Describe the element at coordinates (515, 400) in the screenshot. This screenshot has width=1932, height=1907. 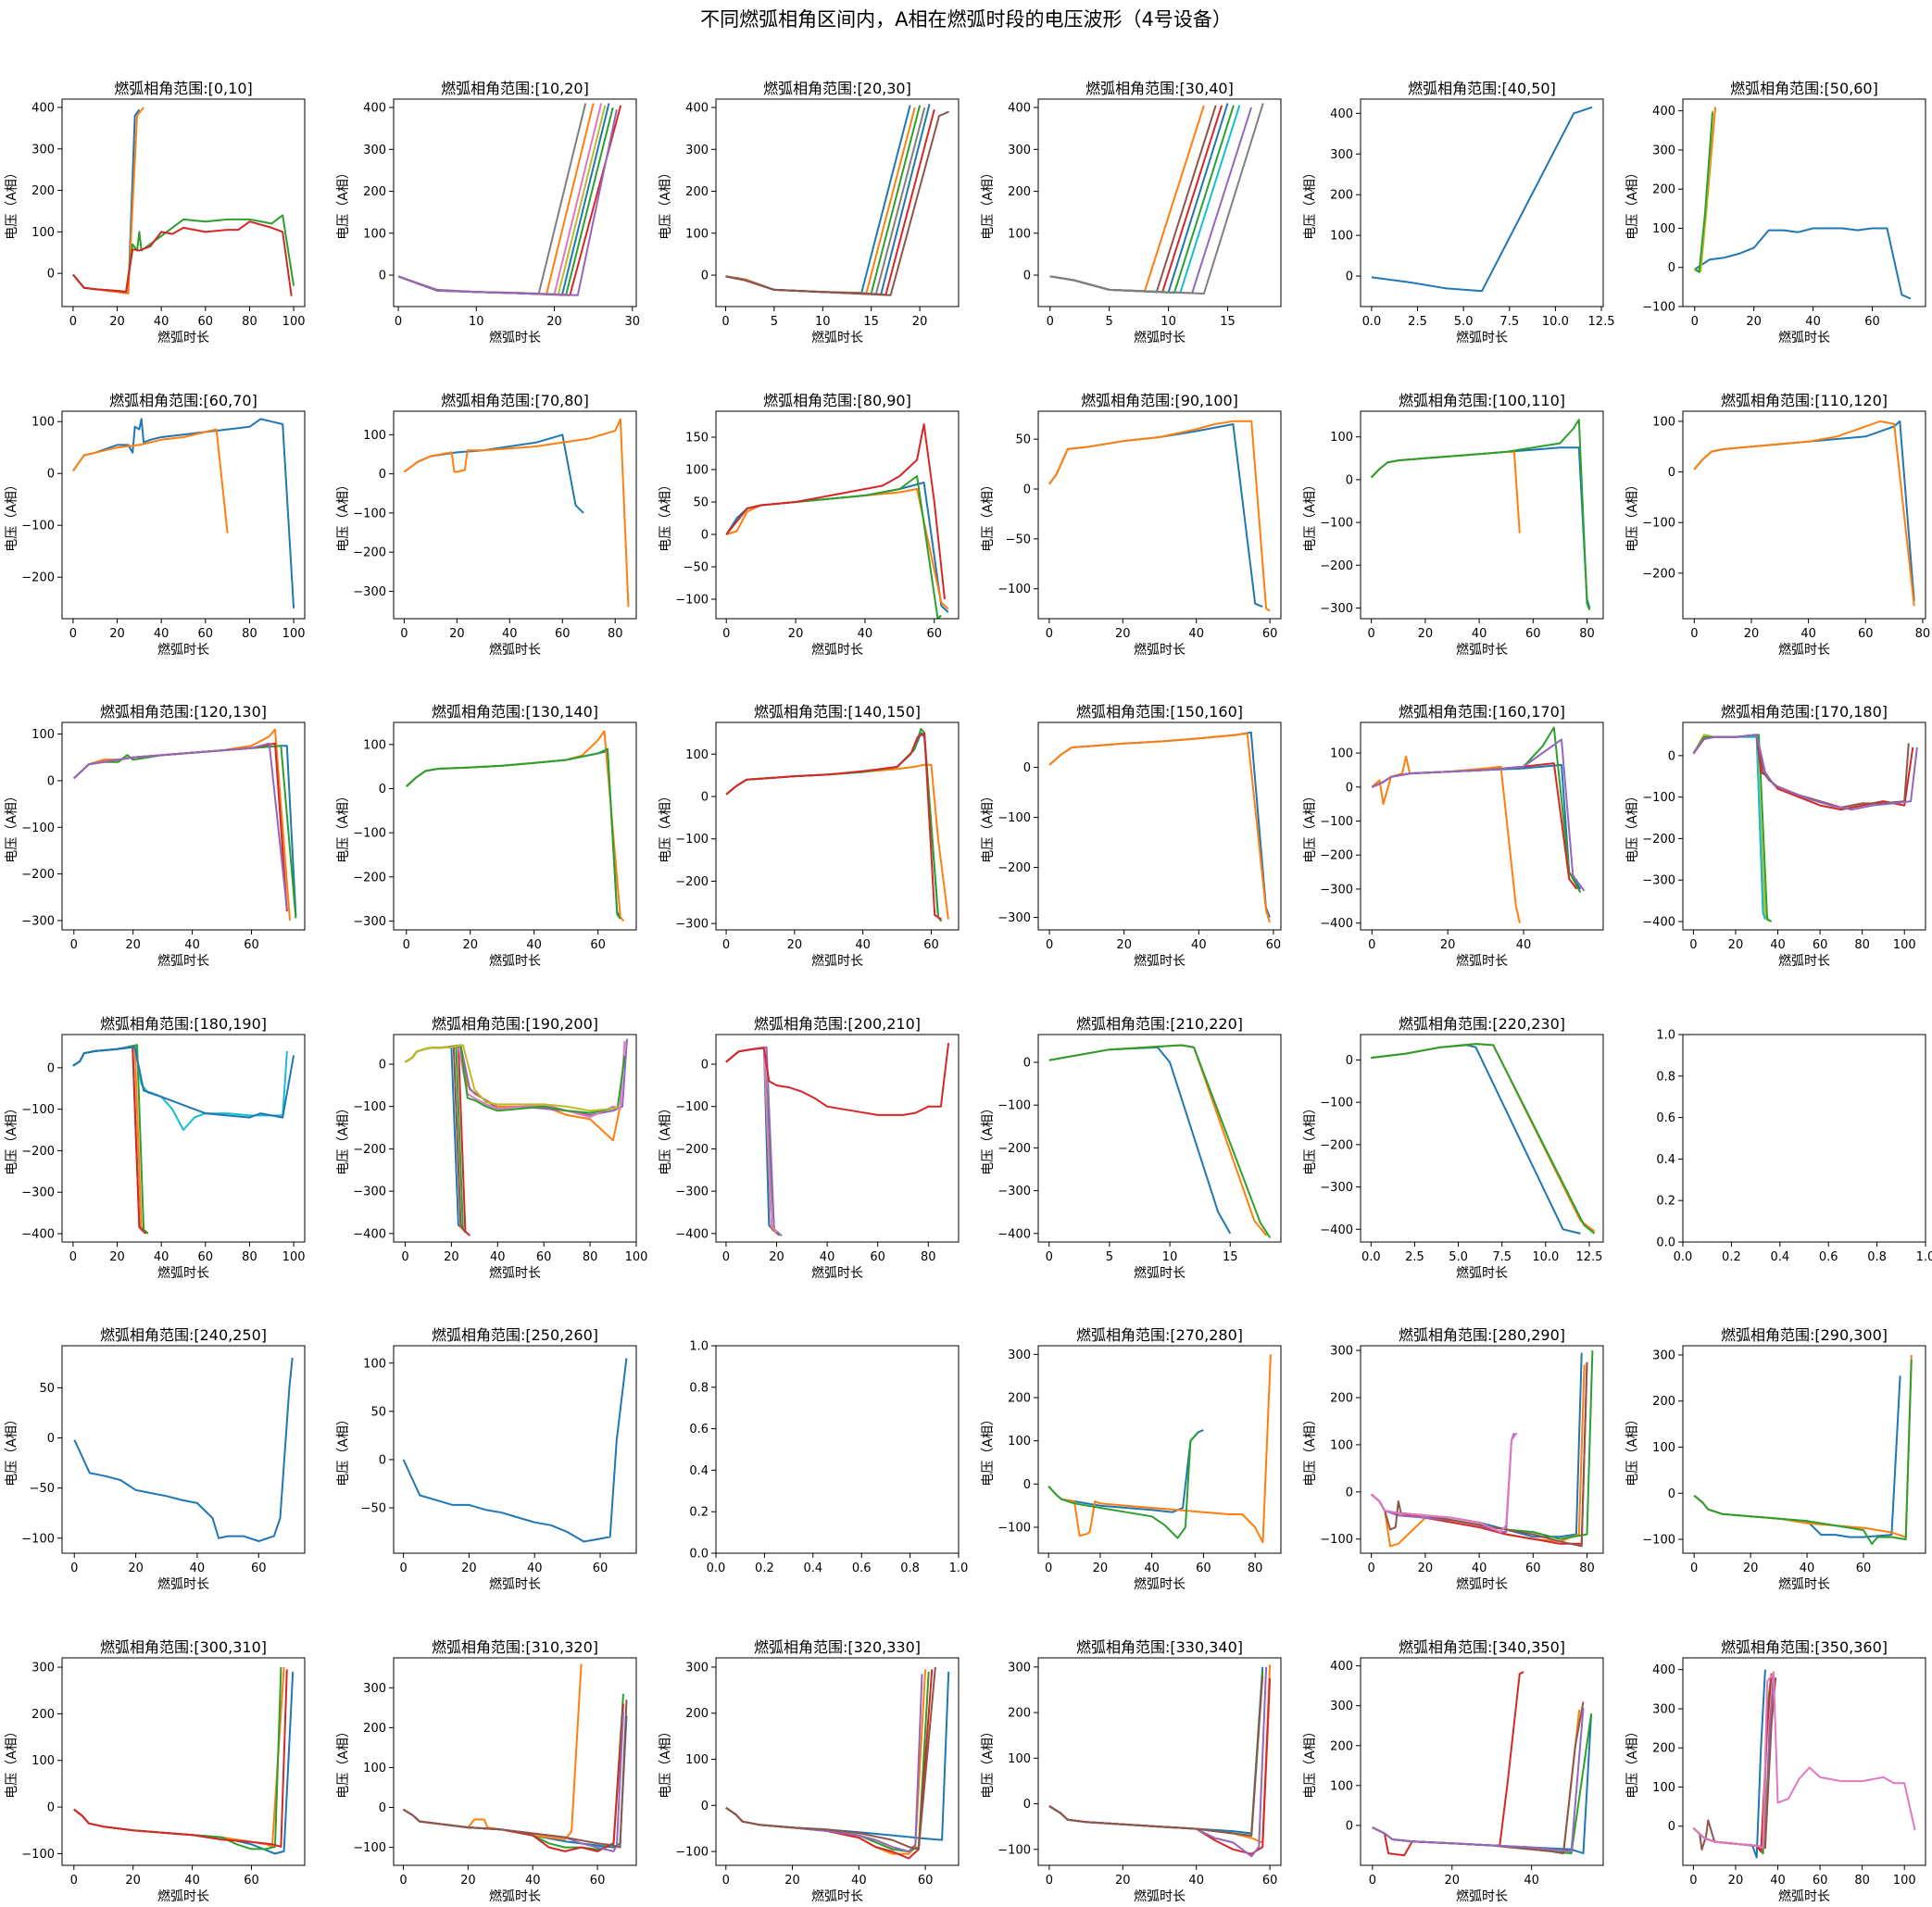
I see `subplot-title: 燃弧相角范围:[70,80]` at that location.